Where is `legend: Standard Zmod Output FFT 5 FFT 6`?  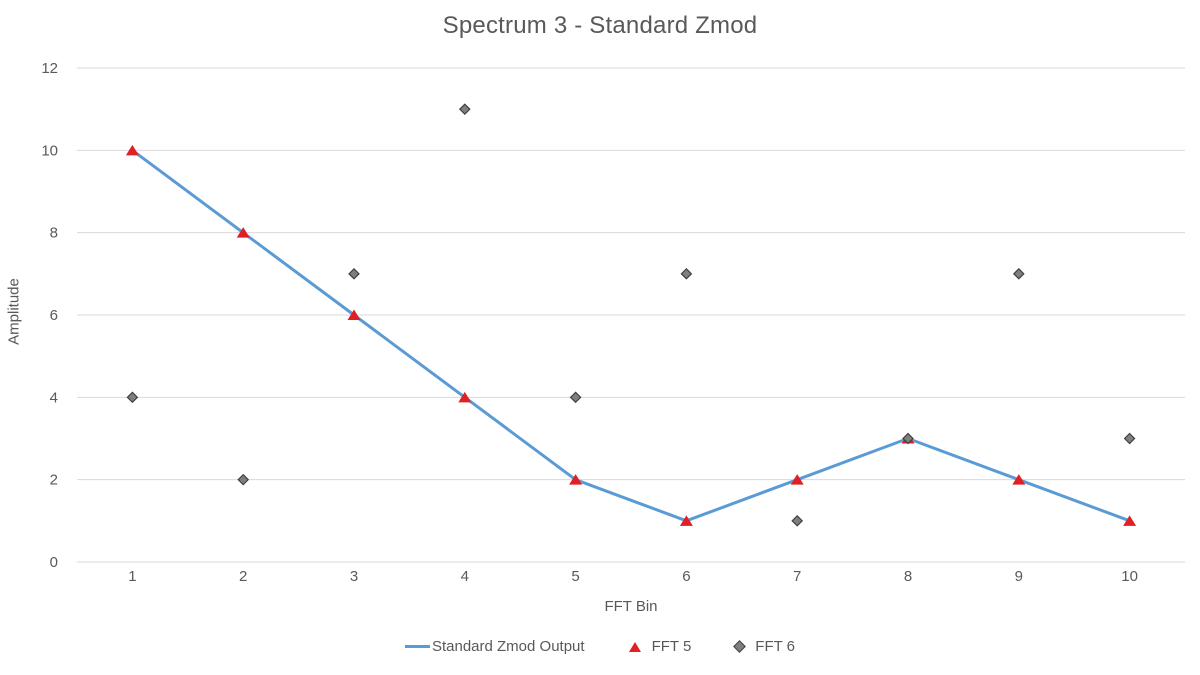 legend: Standard Zmod Output FFT 5 FFT 6 is located at coordinates (600, 646).